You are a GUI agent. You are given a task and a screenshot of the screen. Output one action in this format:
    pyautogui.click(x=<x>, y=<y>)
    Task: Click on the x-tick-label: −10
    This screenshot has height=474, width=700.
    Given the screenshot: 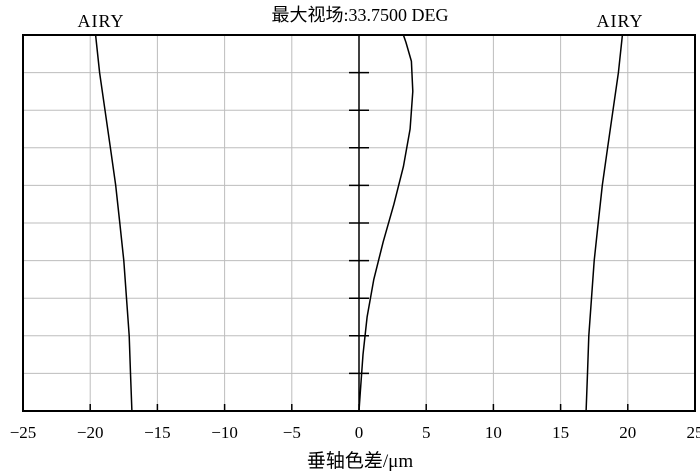 What is the action you would take?
    pyautogui.click(x=224, y=432)
    